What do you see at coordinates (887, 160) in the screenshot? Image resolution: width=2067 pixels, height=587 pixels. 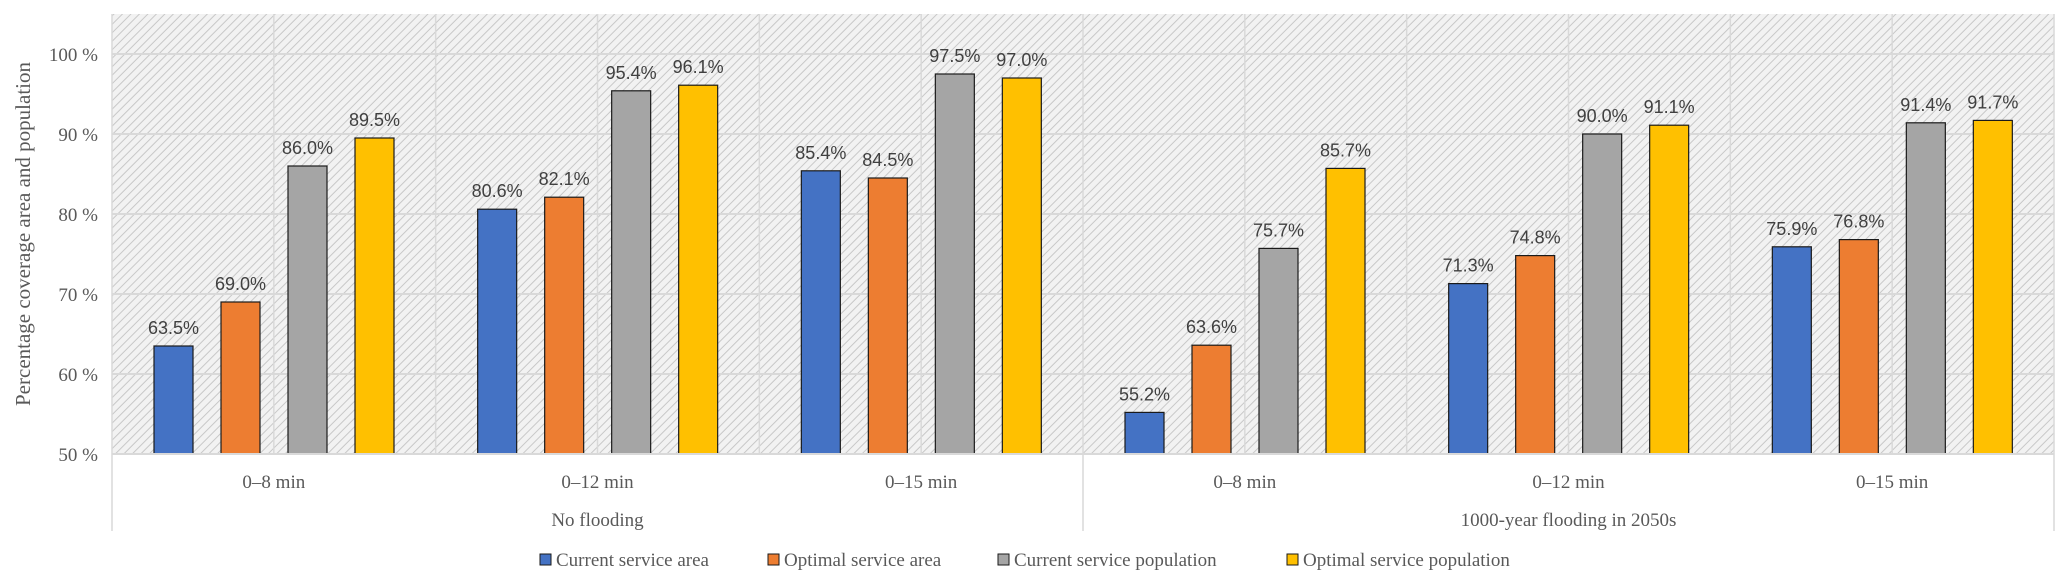 I see `data-label: 84.5%` at bounding box center [887, 160].